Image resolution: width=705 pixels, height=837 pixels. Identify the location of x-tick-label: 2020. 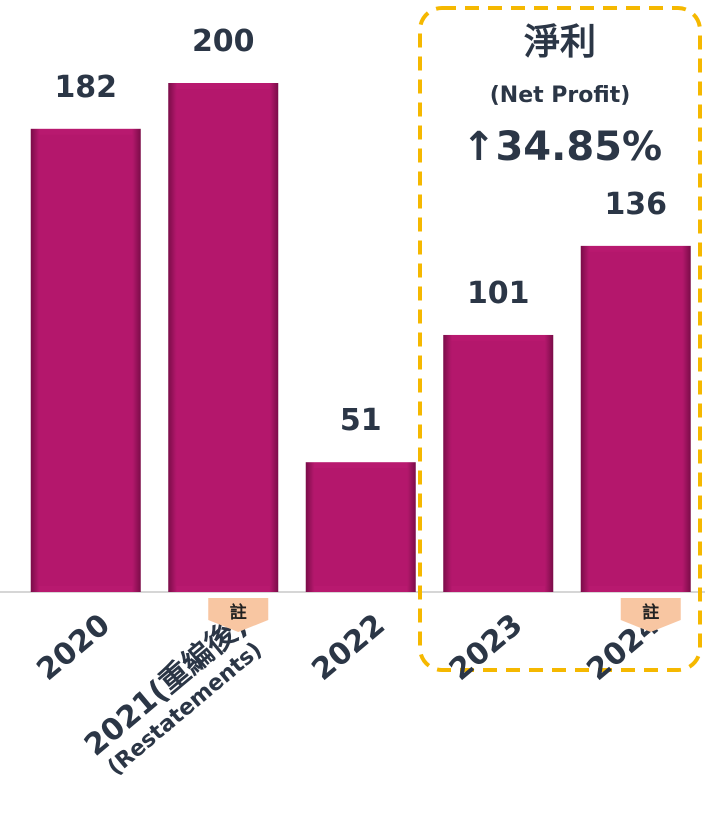
(73, 647).